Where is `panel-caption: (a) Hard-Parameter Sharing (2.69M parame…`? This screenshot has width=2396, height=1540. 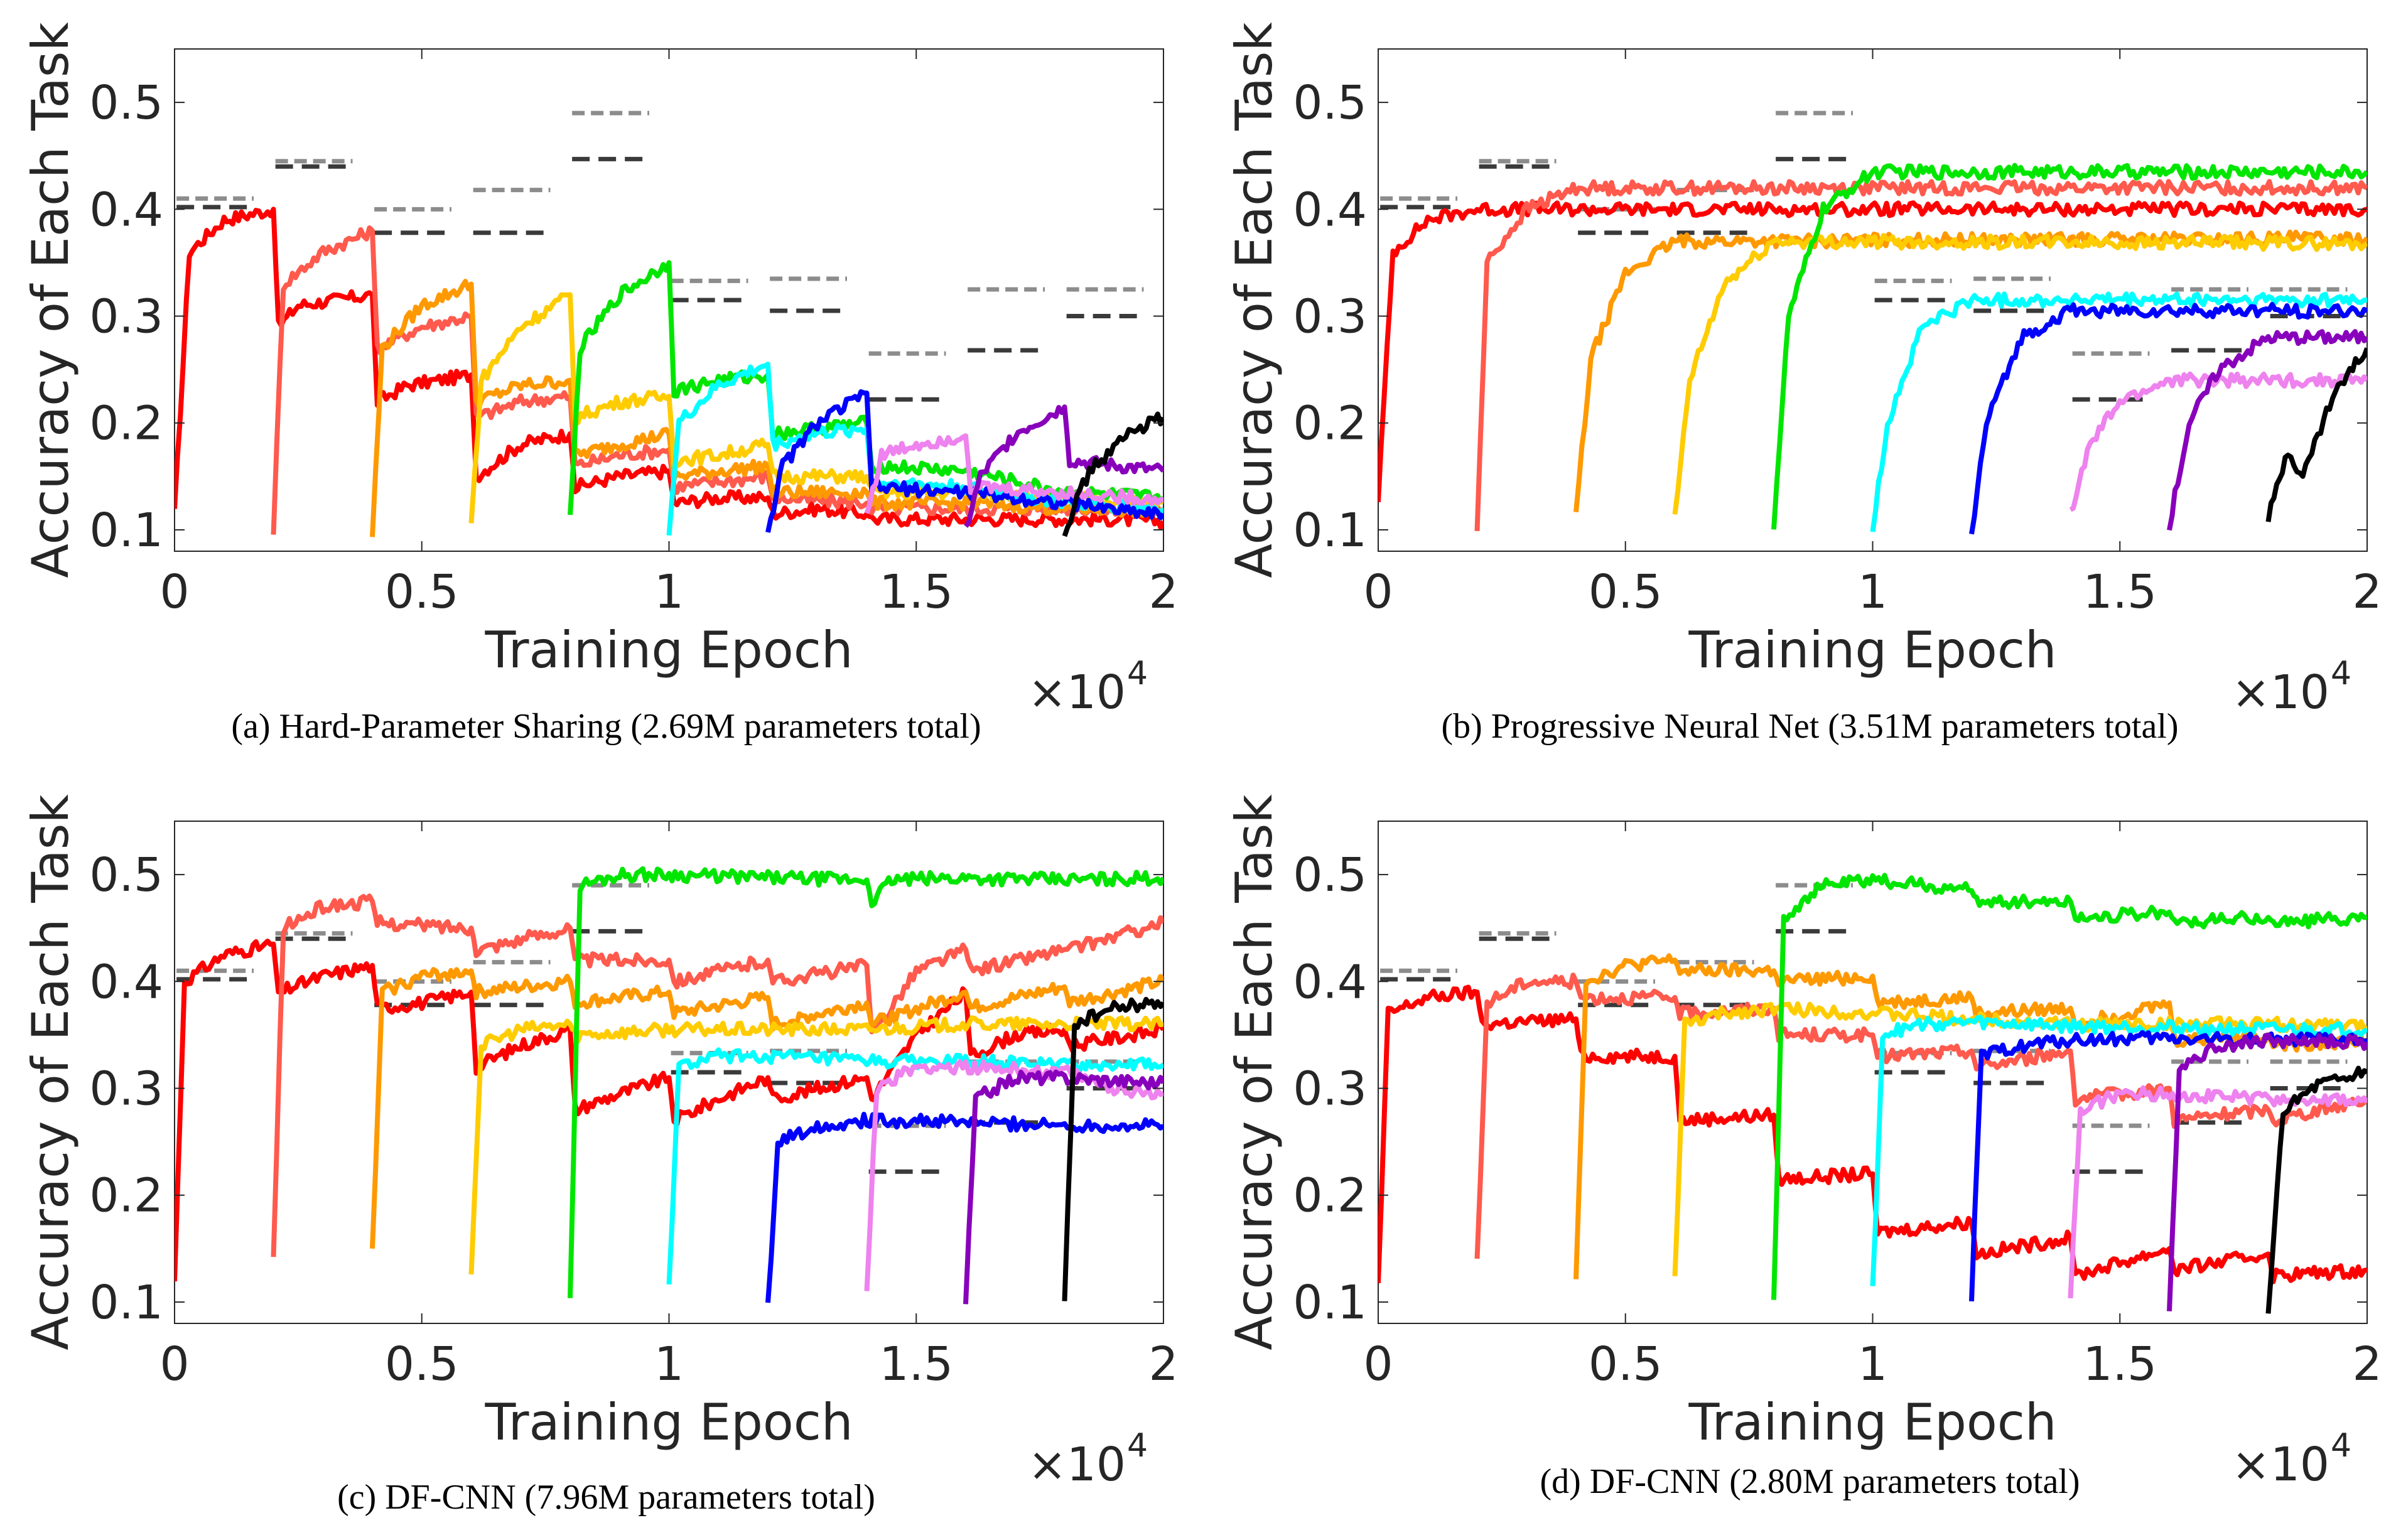 panel-caption: (a) Hard-Parameter Sharing (2.69M parame… is located at coordinates (606, 726).